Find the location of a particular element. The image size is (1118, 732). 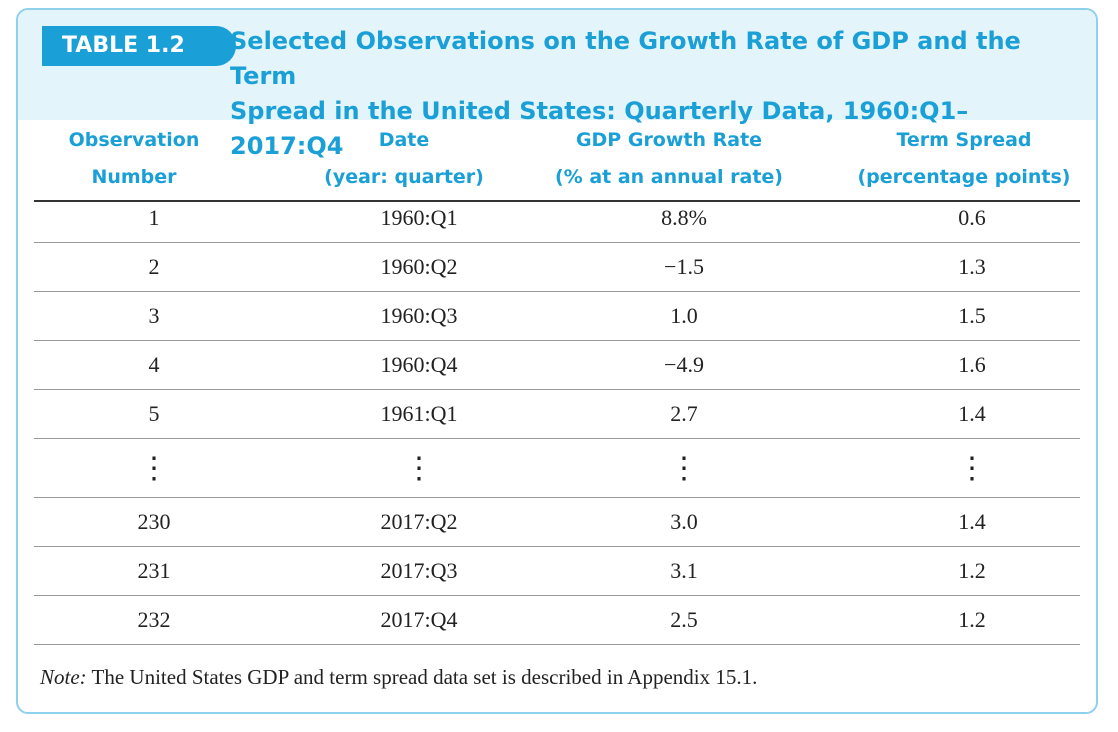

table-row: 231 2017:Q3 3.1 1.2 is located at coordinates (557, 571).